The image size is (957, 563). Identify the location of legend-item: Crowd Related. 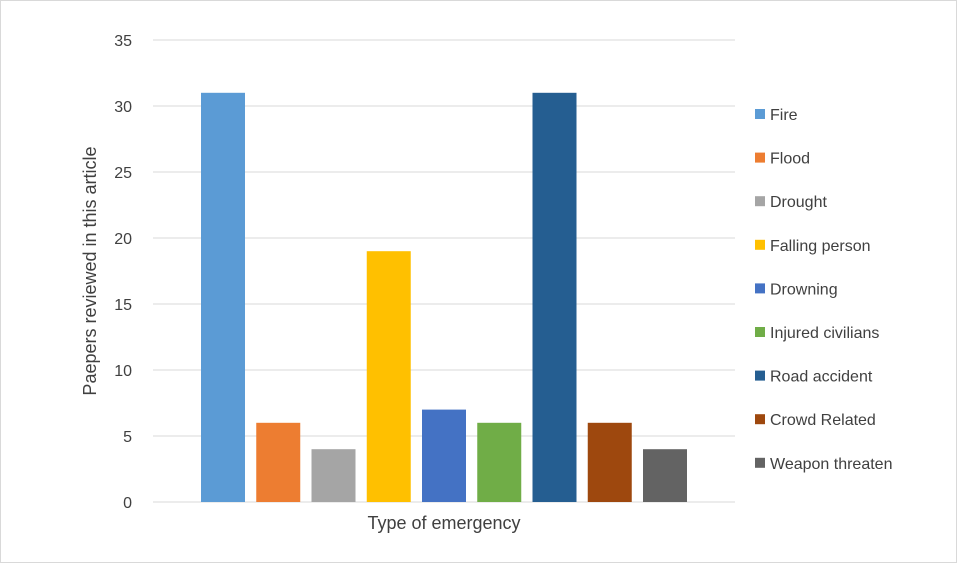
(815, 420).